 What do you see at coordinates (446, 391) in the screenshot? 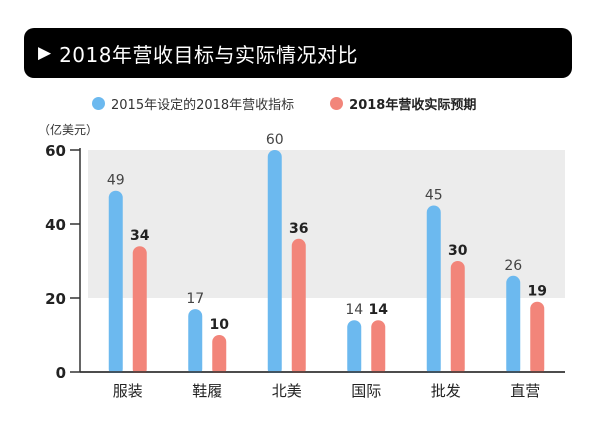
I see `category-label: 批发` at bounding box center [446, 391].